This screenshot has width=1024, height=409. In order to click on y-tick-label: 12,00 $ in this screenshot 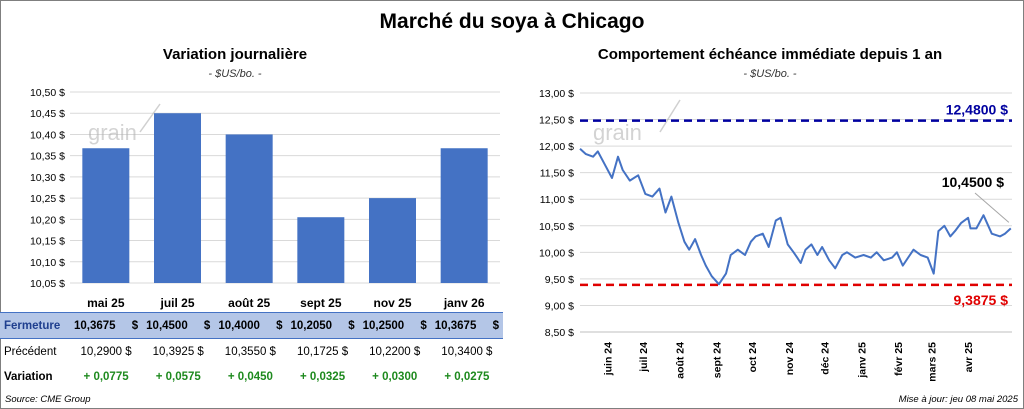, I will do `click(556, 147)`.